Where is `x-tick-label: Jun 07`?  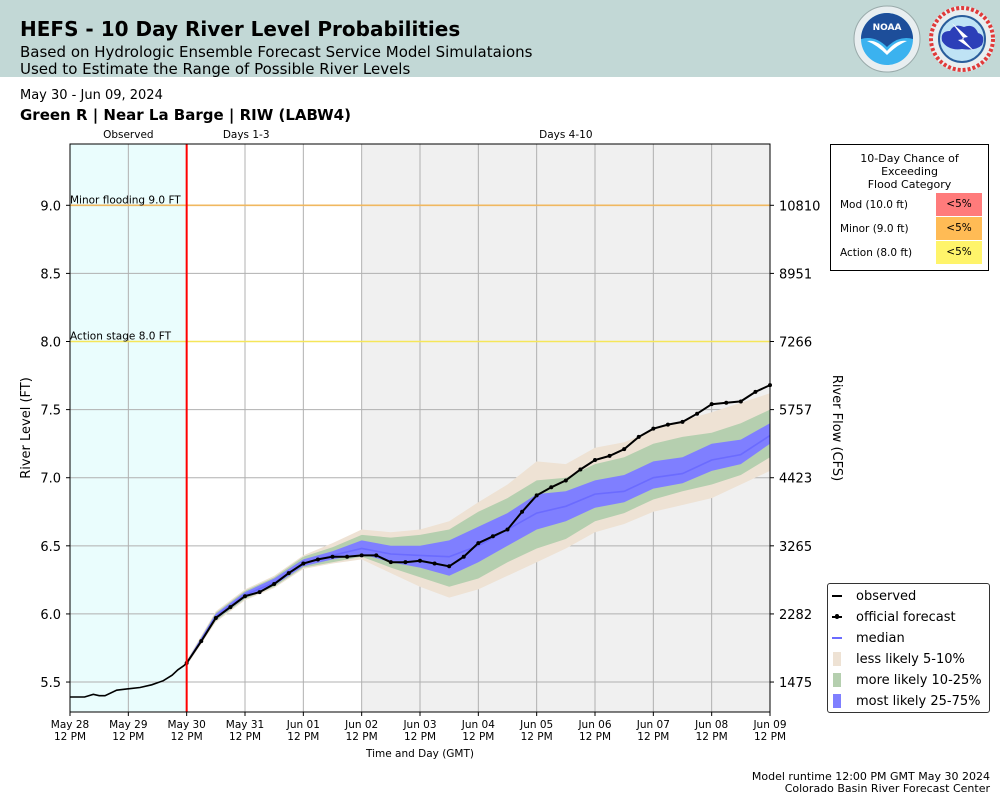
x-tick-label: Jun 07 is located at coordinates (653, 725).